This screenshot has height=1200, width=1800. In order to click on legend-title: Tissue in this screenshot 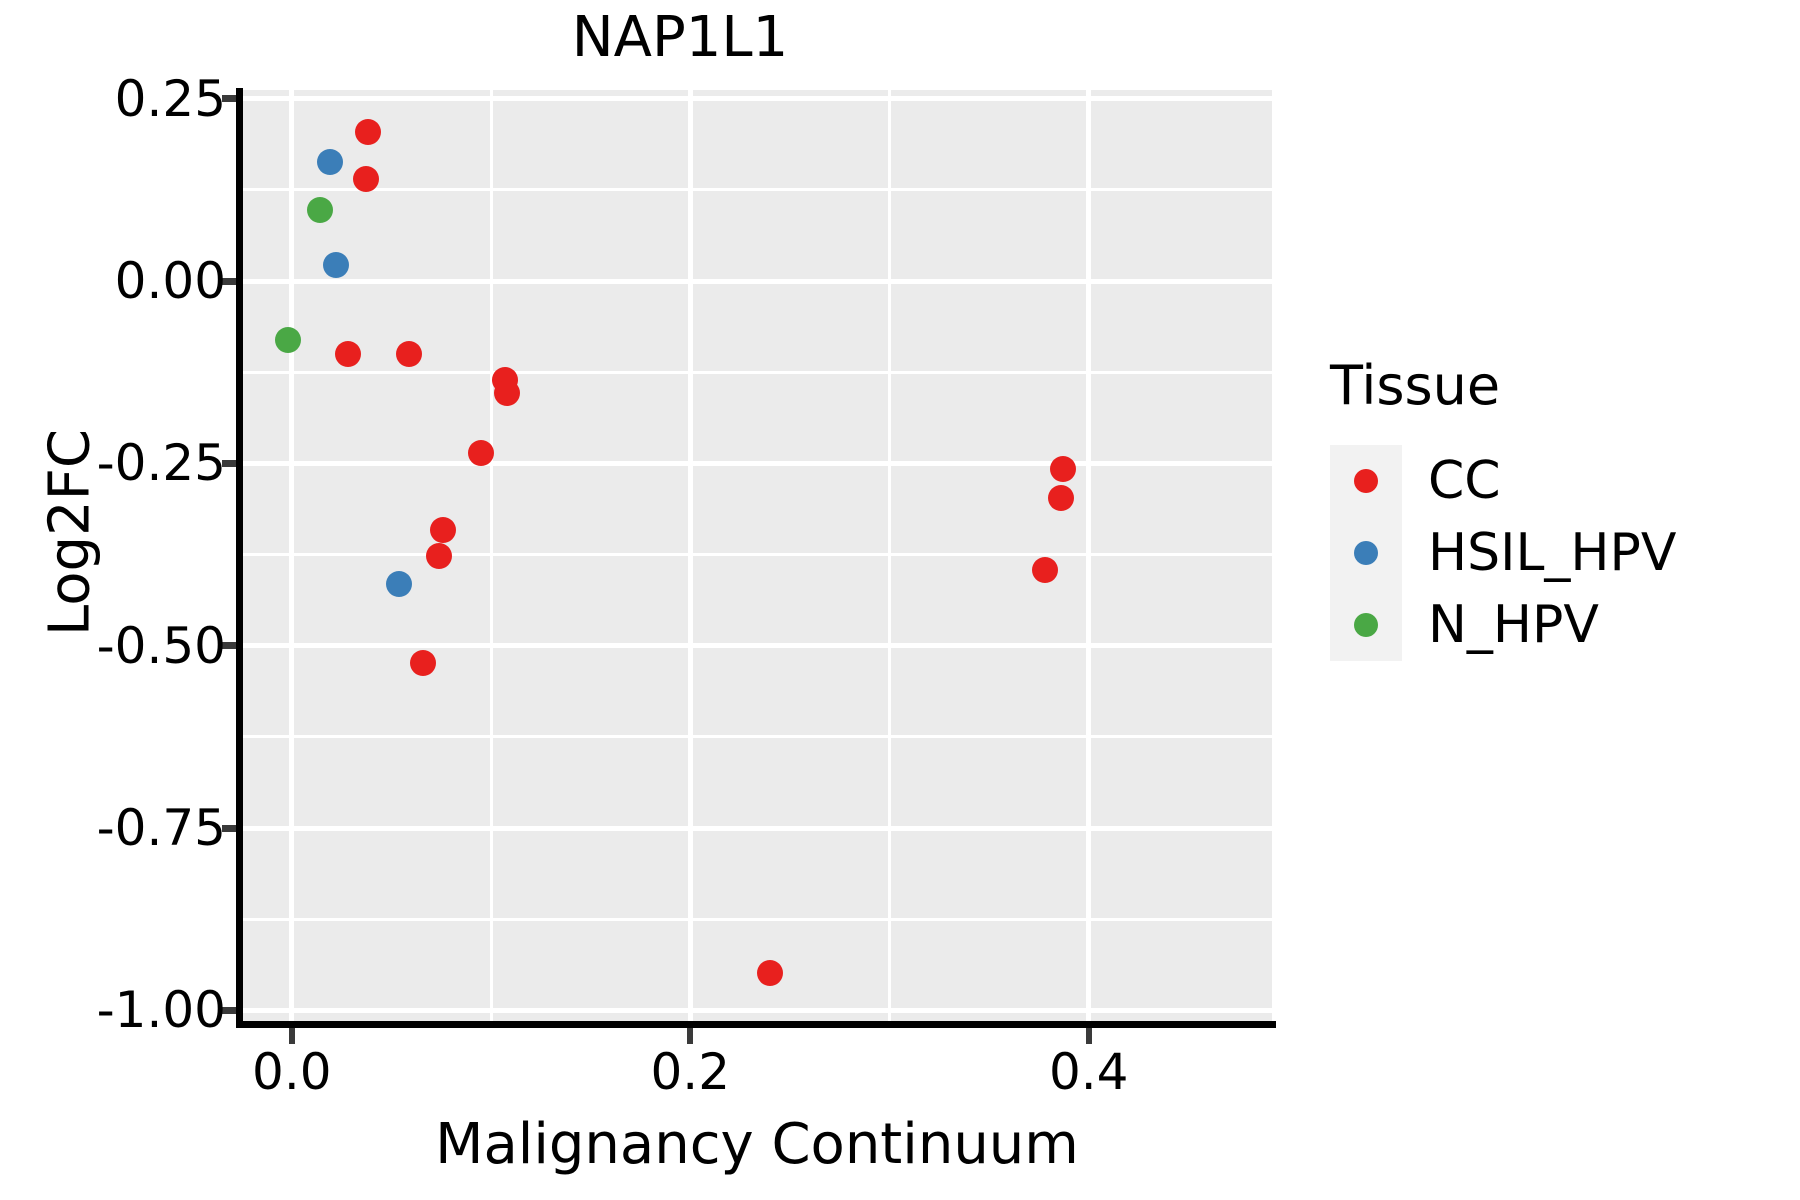, I will do `click(1415, 385)`.